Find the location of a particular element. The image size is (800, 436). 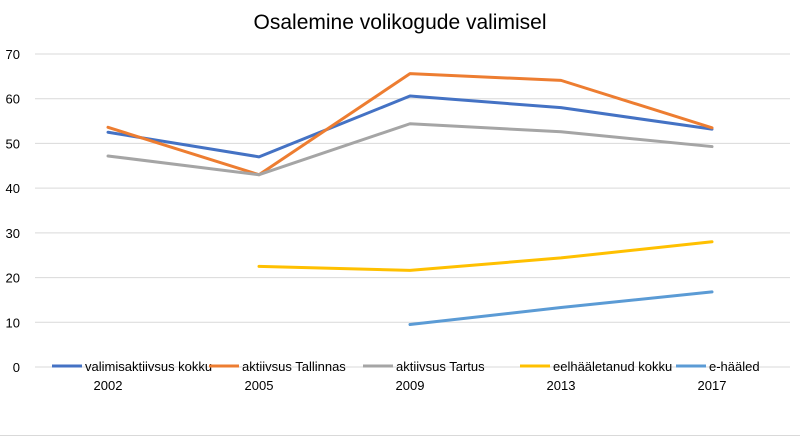

y-tick-label: 10 is located at coordinates (13, 322).